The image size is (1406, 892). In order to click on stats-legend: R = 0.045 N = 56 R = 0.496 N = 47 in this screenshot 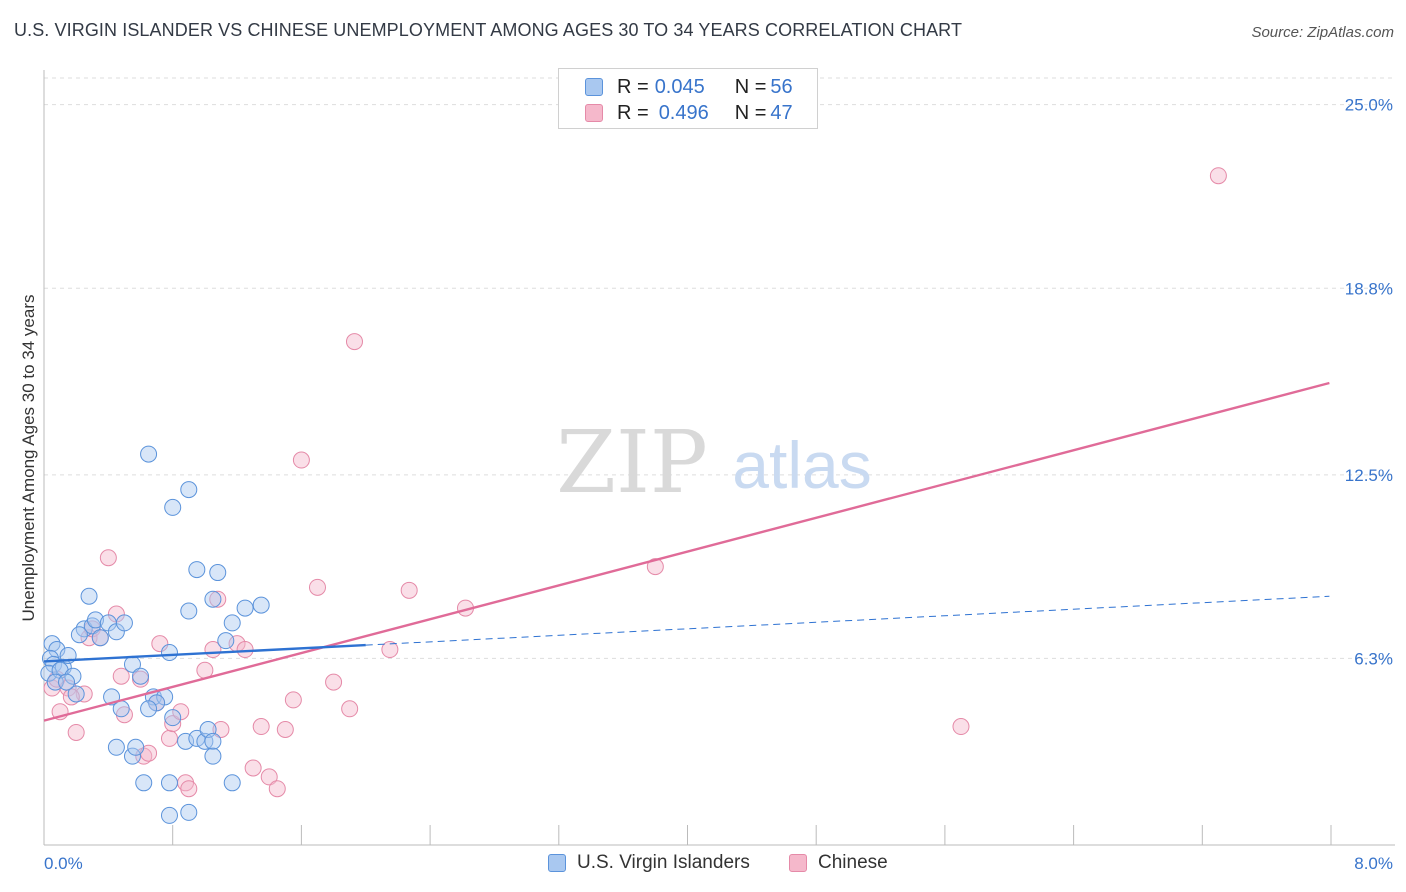, I will do `click(688, 98)`.